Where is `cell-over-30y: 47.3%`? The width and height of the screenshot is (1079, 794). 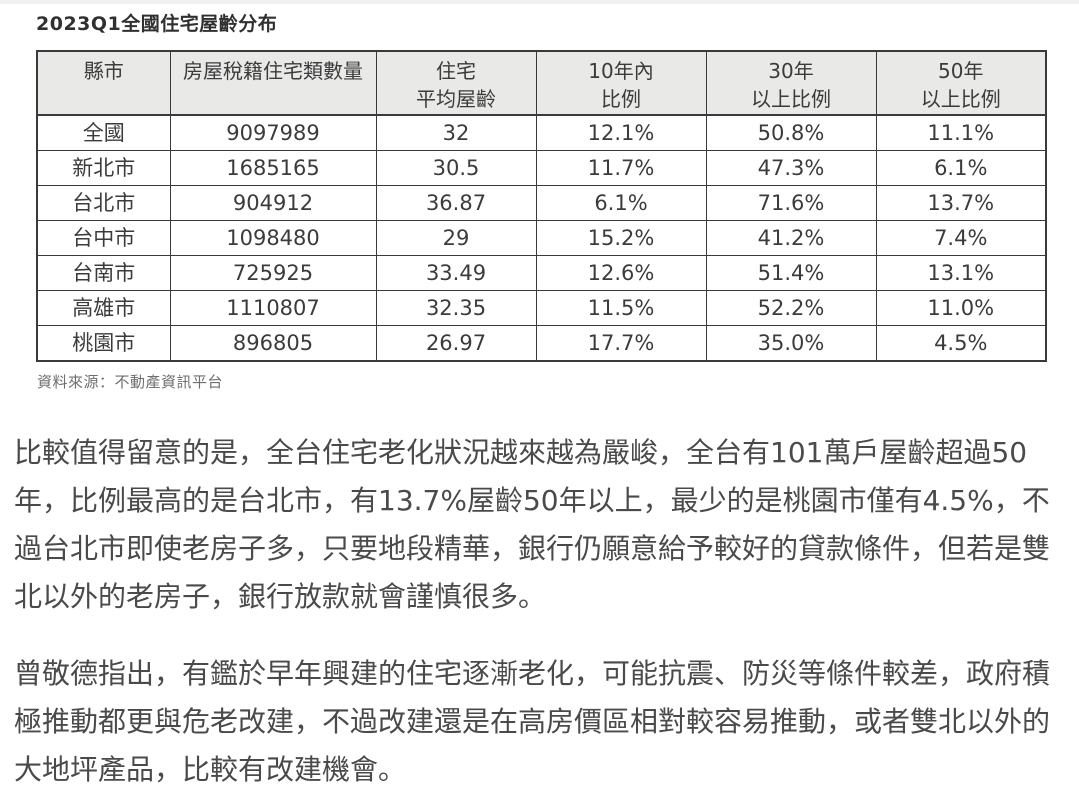 cell-over-30y: 47.3% is located at coordinates (791, 168).